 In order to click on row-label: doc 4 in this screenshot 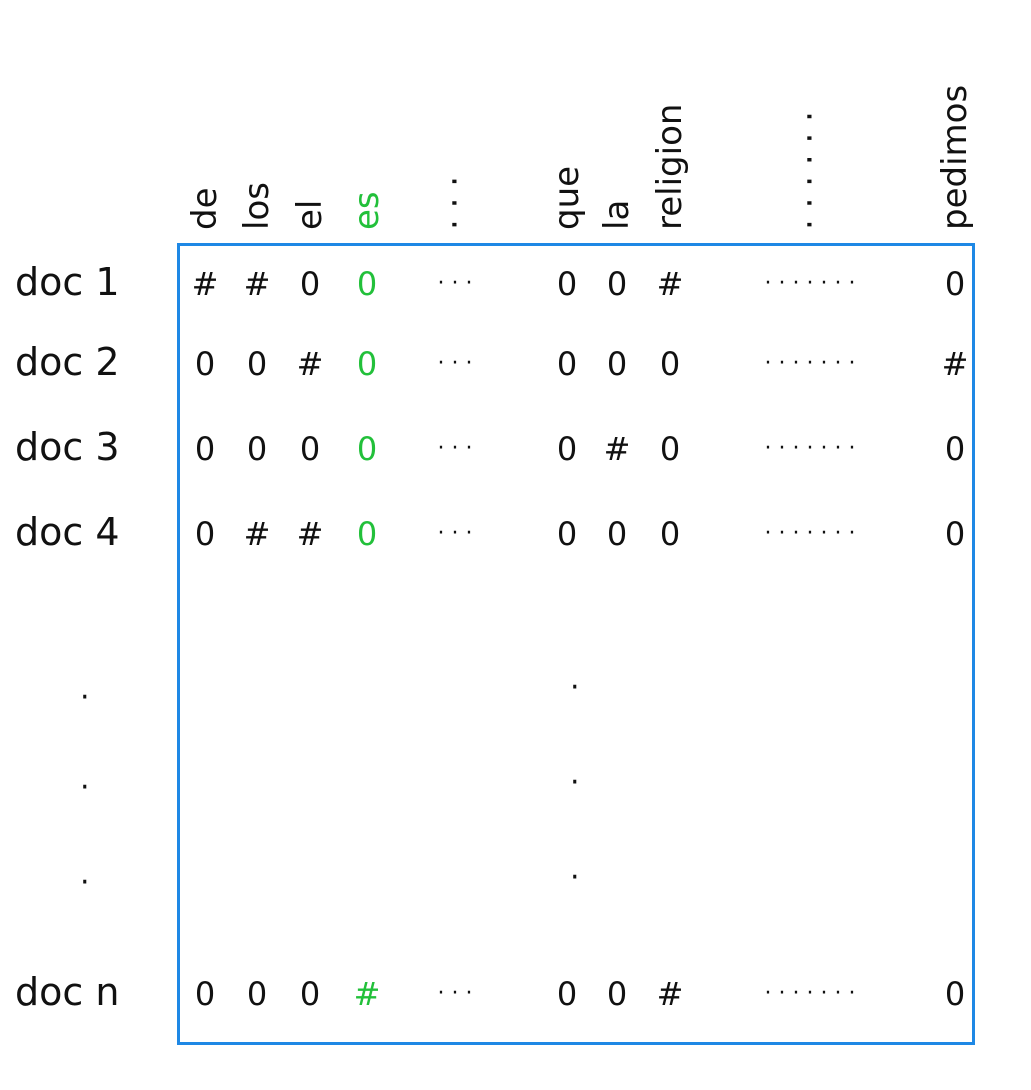, I will do `click(67, 532)`.